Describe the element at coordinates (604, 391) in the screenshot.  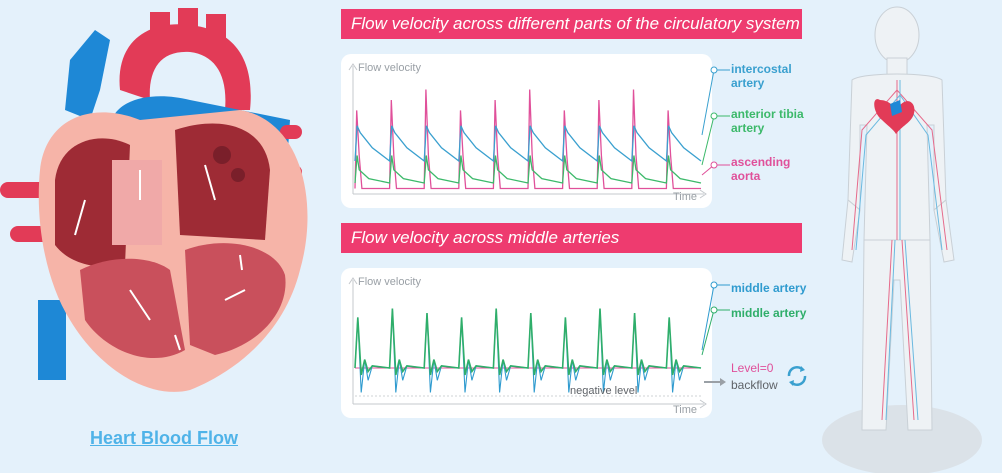
I see `negative-level-label: negative level` at that location.